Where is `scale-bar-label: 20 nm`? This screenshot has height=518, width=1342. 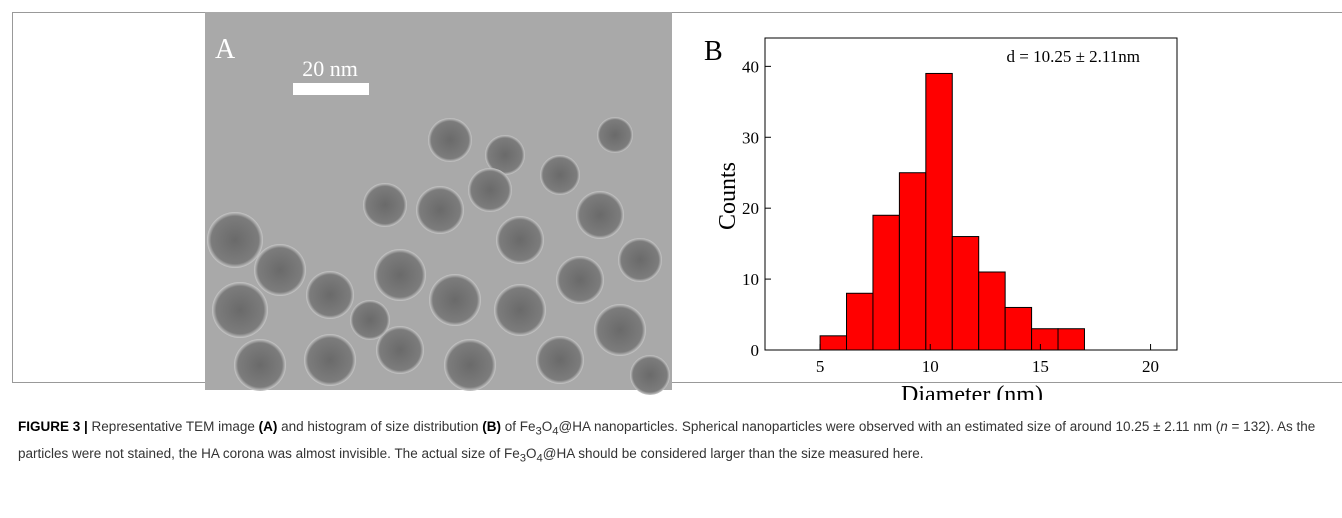 scale-bar-label: 20 nm is located at coordinates (330, 68).